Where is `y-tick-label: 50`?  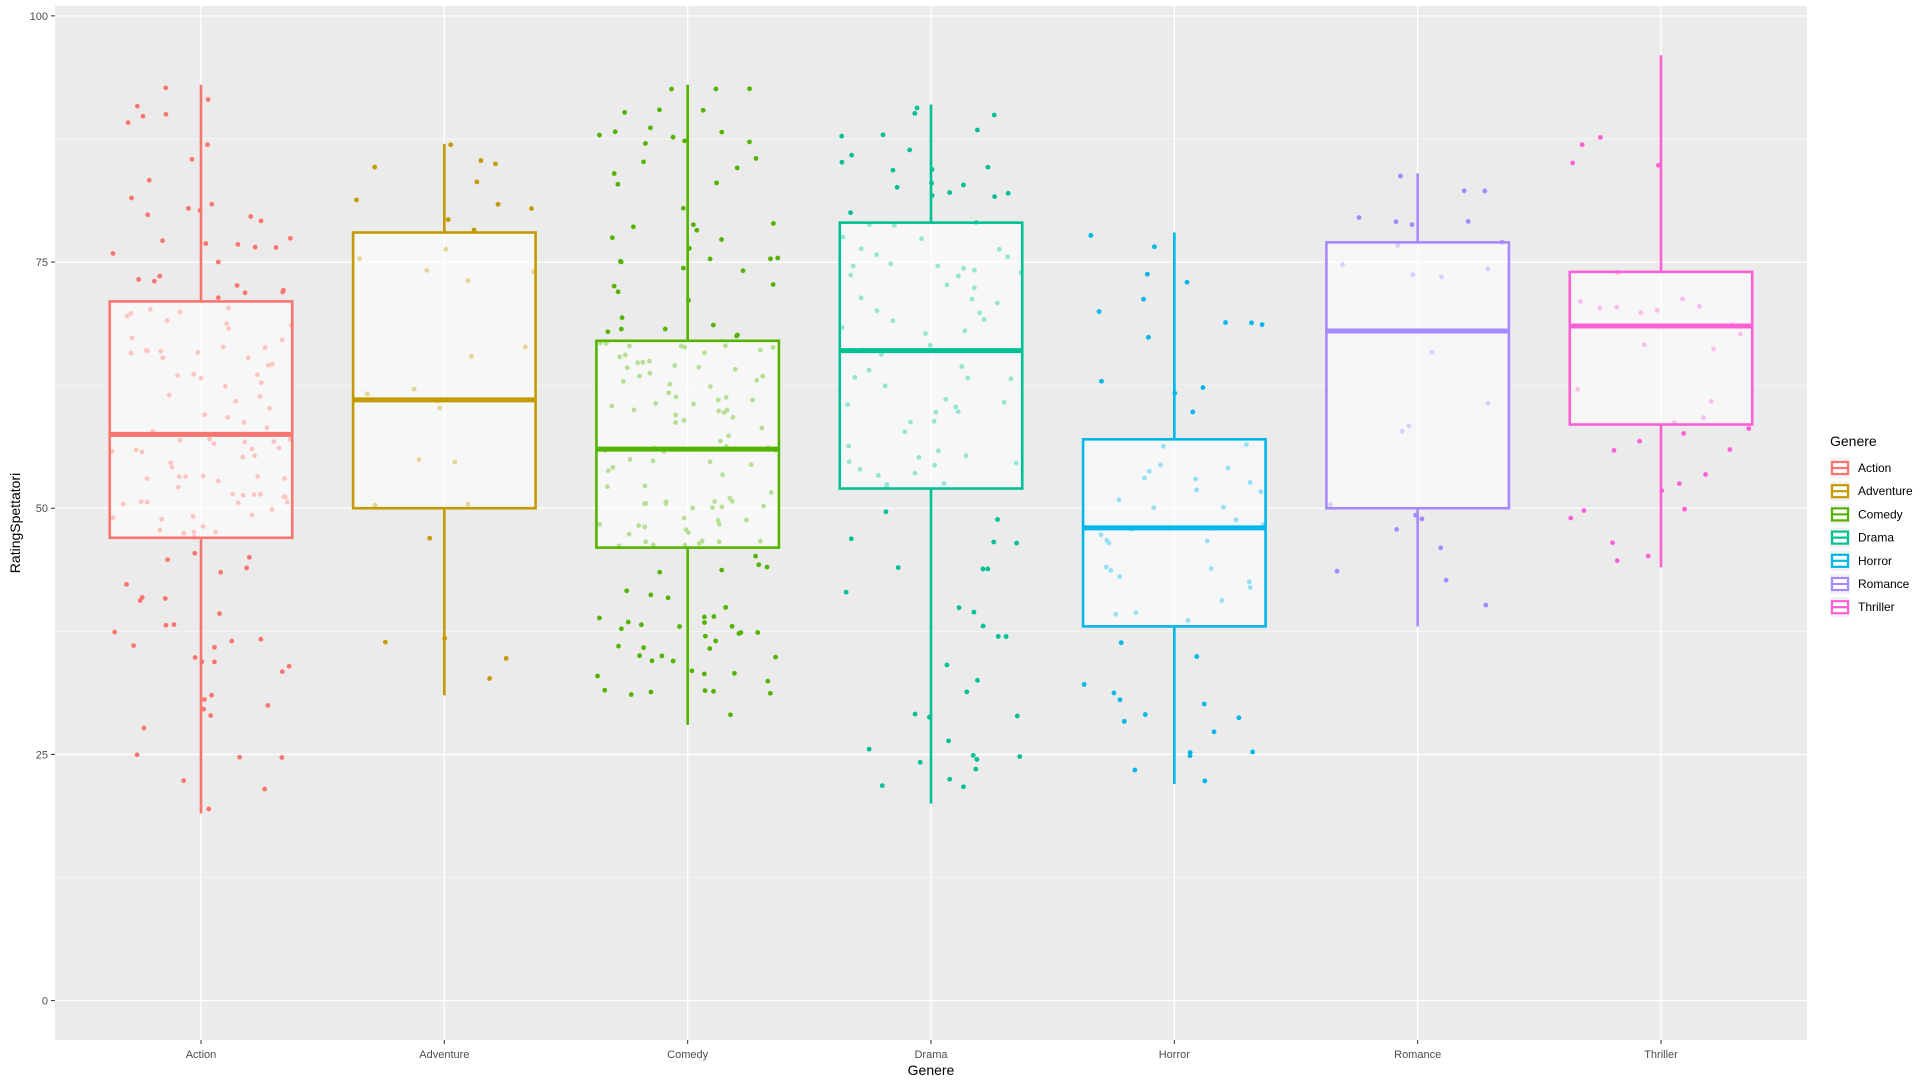
y-tick-label: 50 is located at coordinates (42, 509).